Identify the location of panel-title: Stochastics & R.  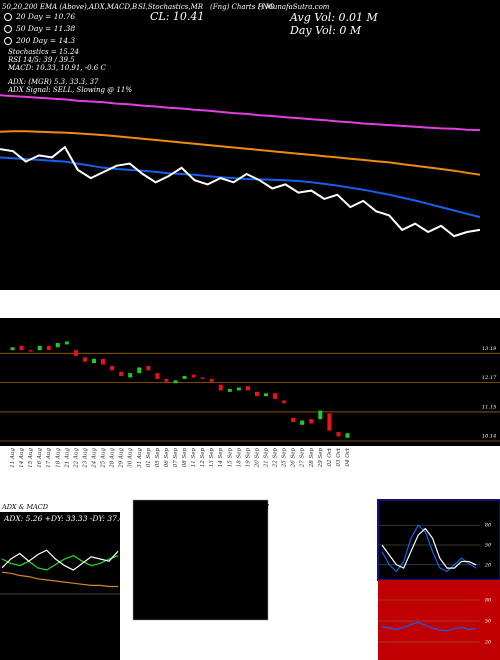
(408, 507).